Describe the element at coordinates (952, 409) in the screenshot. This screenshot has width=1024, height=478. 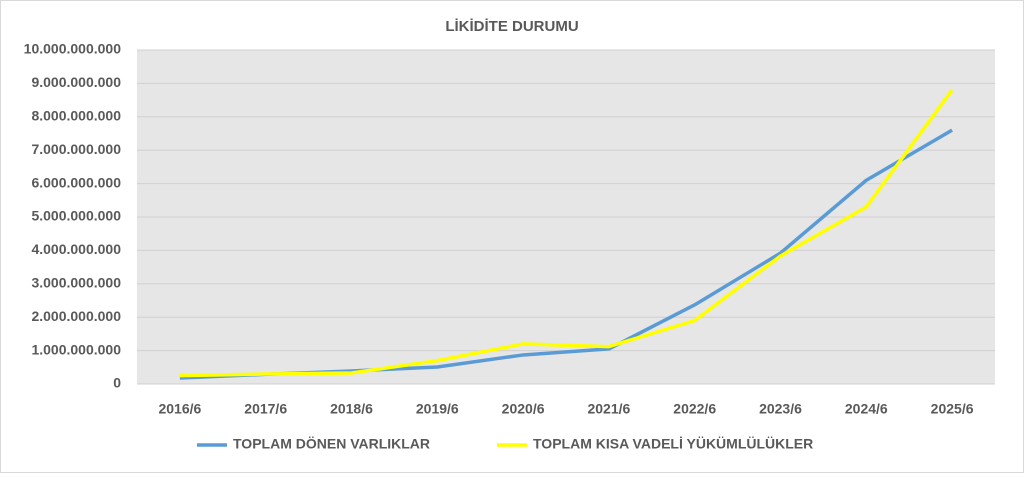
I see `x-tick-label: 2025/6` at that location.